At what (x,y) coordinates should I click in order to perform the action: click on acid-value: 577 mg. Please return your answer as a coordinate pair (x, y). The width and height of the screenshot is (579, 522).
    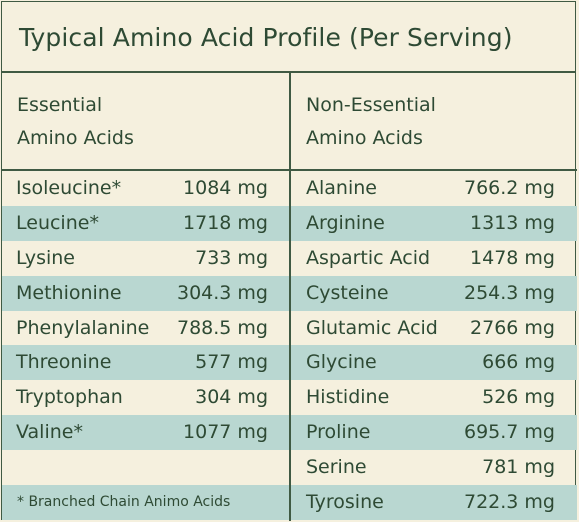
    Looking at the image, I should click on (231, 362).